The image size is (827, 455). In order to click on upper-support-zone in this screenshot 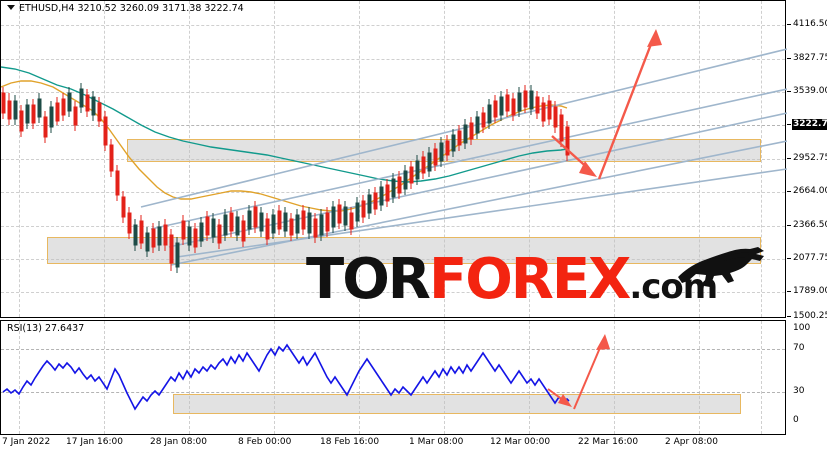, I will do `click(444, 150)`.